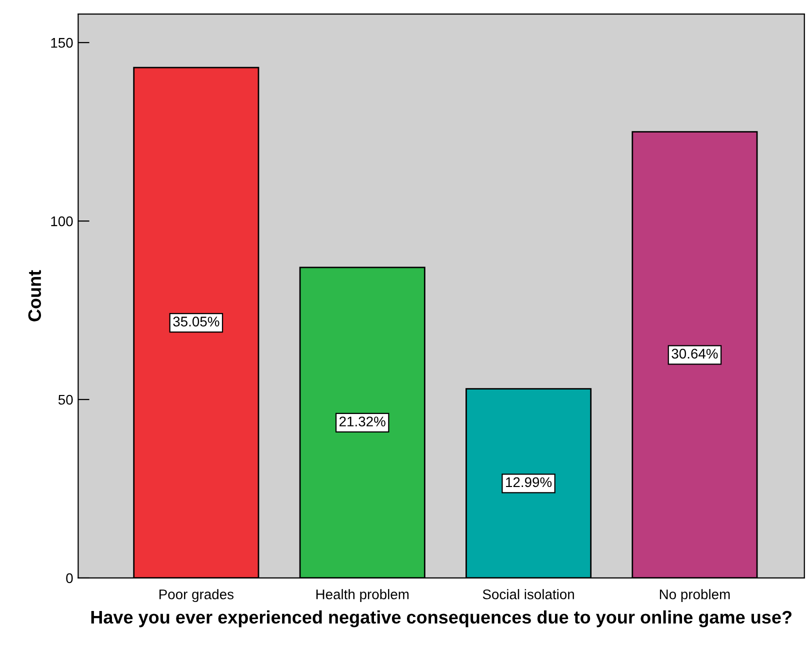 This screenshot has width=806, height=655. What do you see at coordinates (65, 399) in the screenshot?
I see `y-tick-label: 50` at bounding box center [65, 399].